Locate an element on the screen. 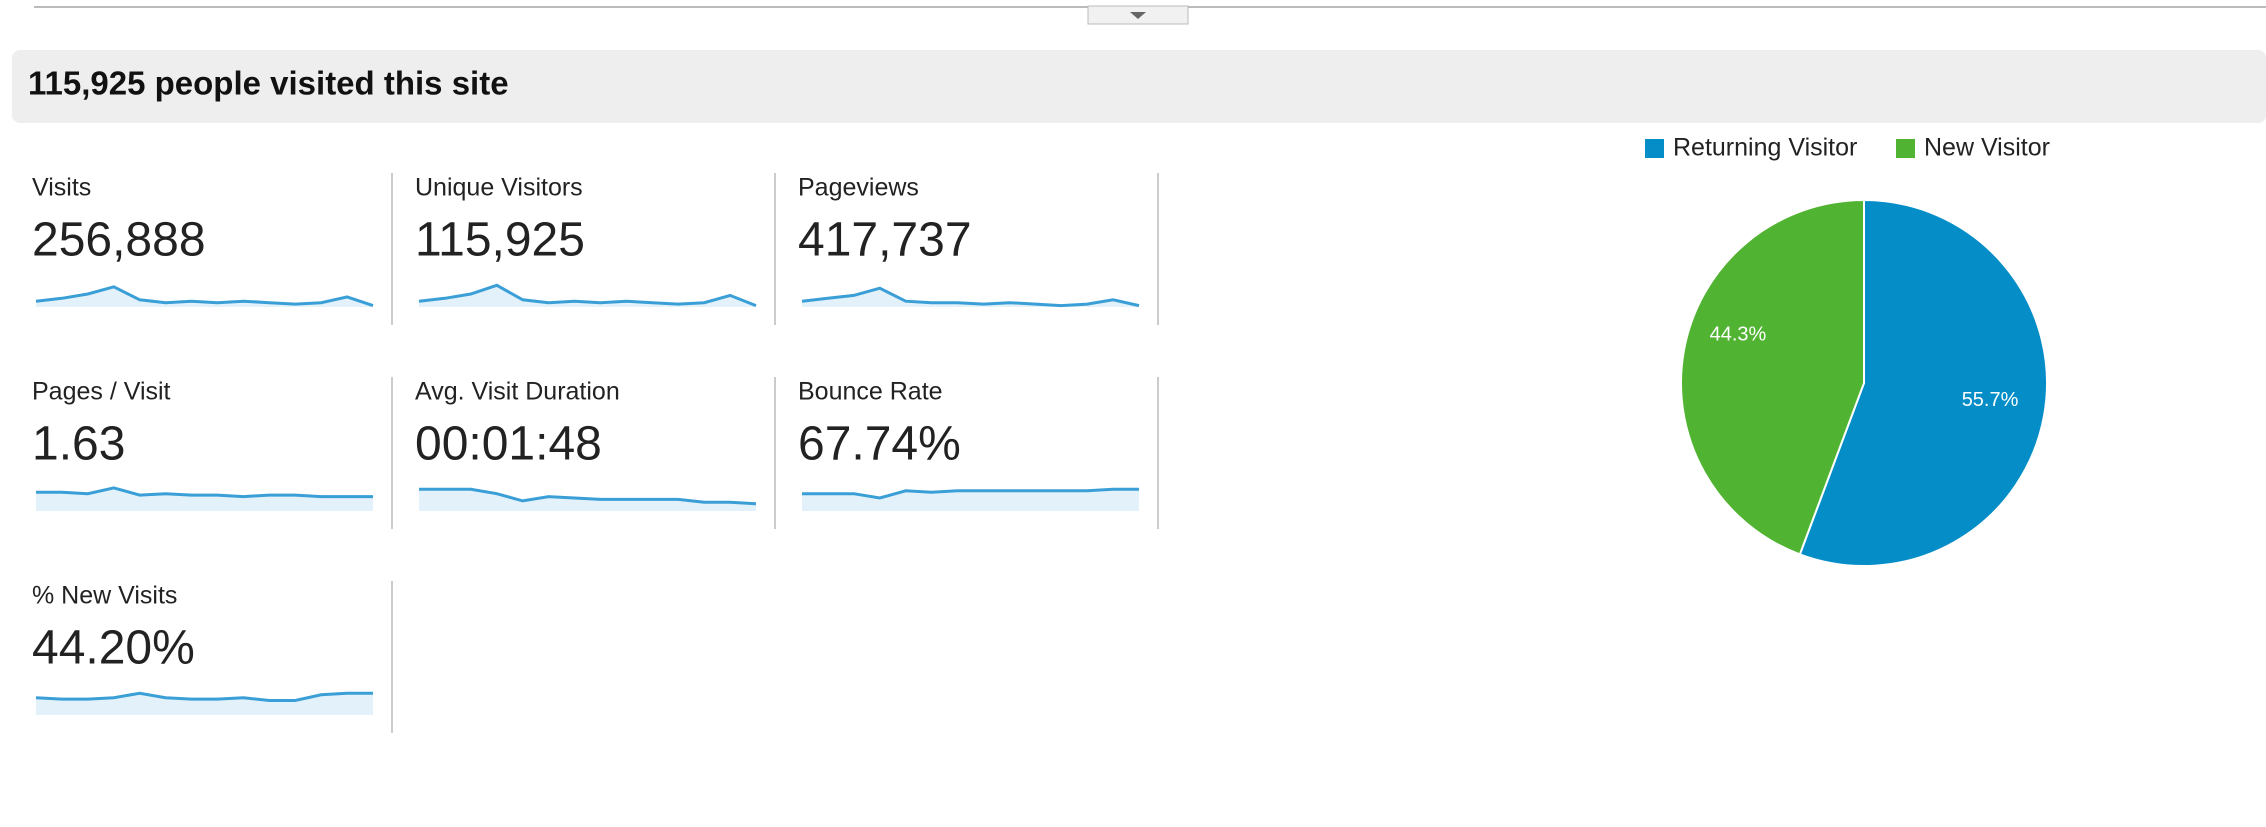 This screenshot has width=2266, height=827. metric-label: Visits is located at coordinates (61, 188).